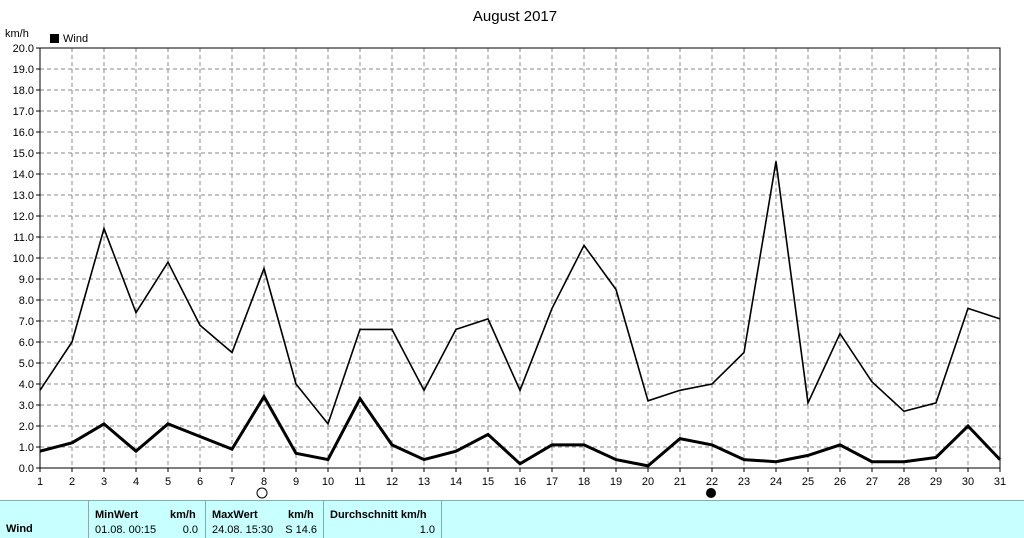  I want to click on x-tick-label: 21, so click(680, 482).